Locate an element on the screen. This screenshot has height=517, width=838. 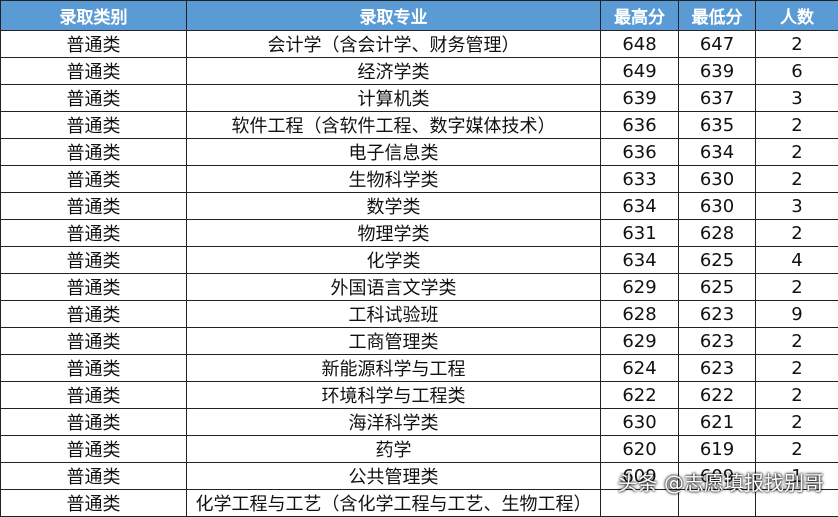
table-cell: 物理学类 is located at coordinates (394, 233).